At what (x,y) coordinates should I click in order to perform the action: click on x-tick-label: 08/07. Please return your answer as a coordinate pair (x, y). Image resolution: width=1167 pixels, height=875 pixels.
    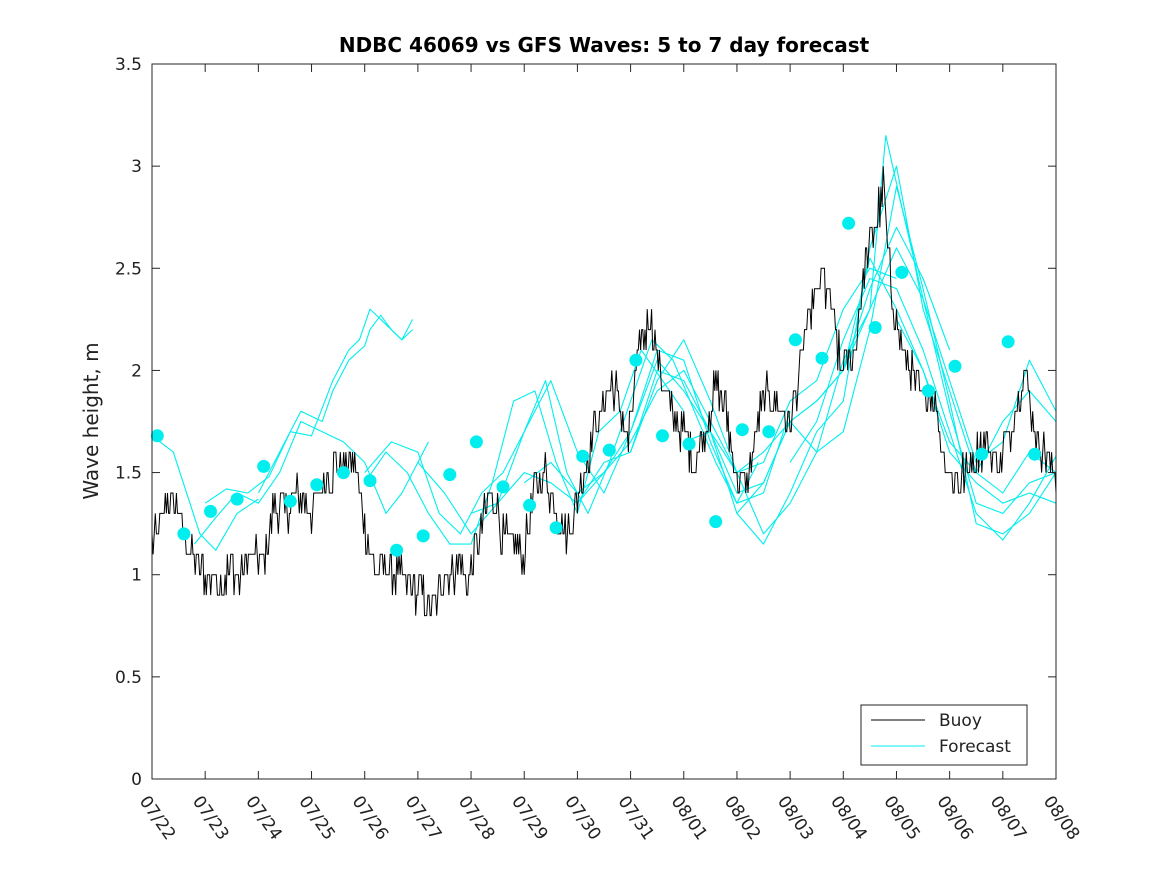
    Looking at the image, I should click on (1008, 818).